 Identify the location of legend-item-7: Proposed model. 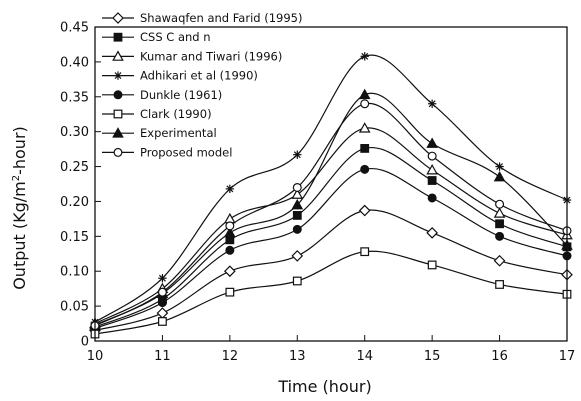
(167, 152).